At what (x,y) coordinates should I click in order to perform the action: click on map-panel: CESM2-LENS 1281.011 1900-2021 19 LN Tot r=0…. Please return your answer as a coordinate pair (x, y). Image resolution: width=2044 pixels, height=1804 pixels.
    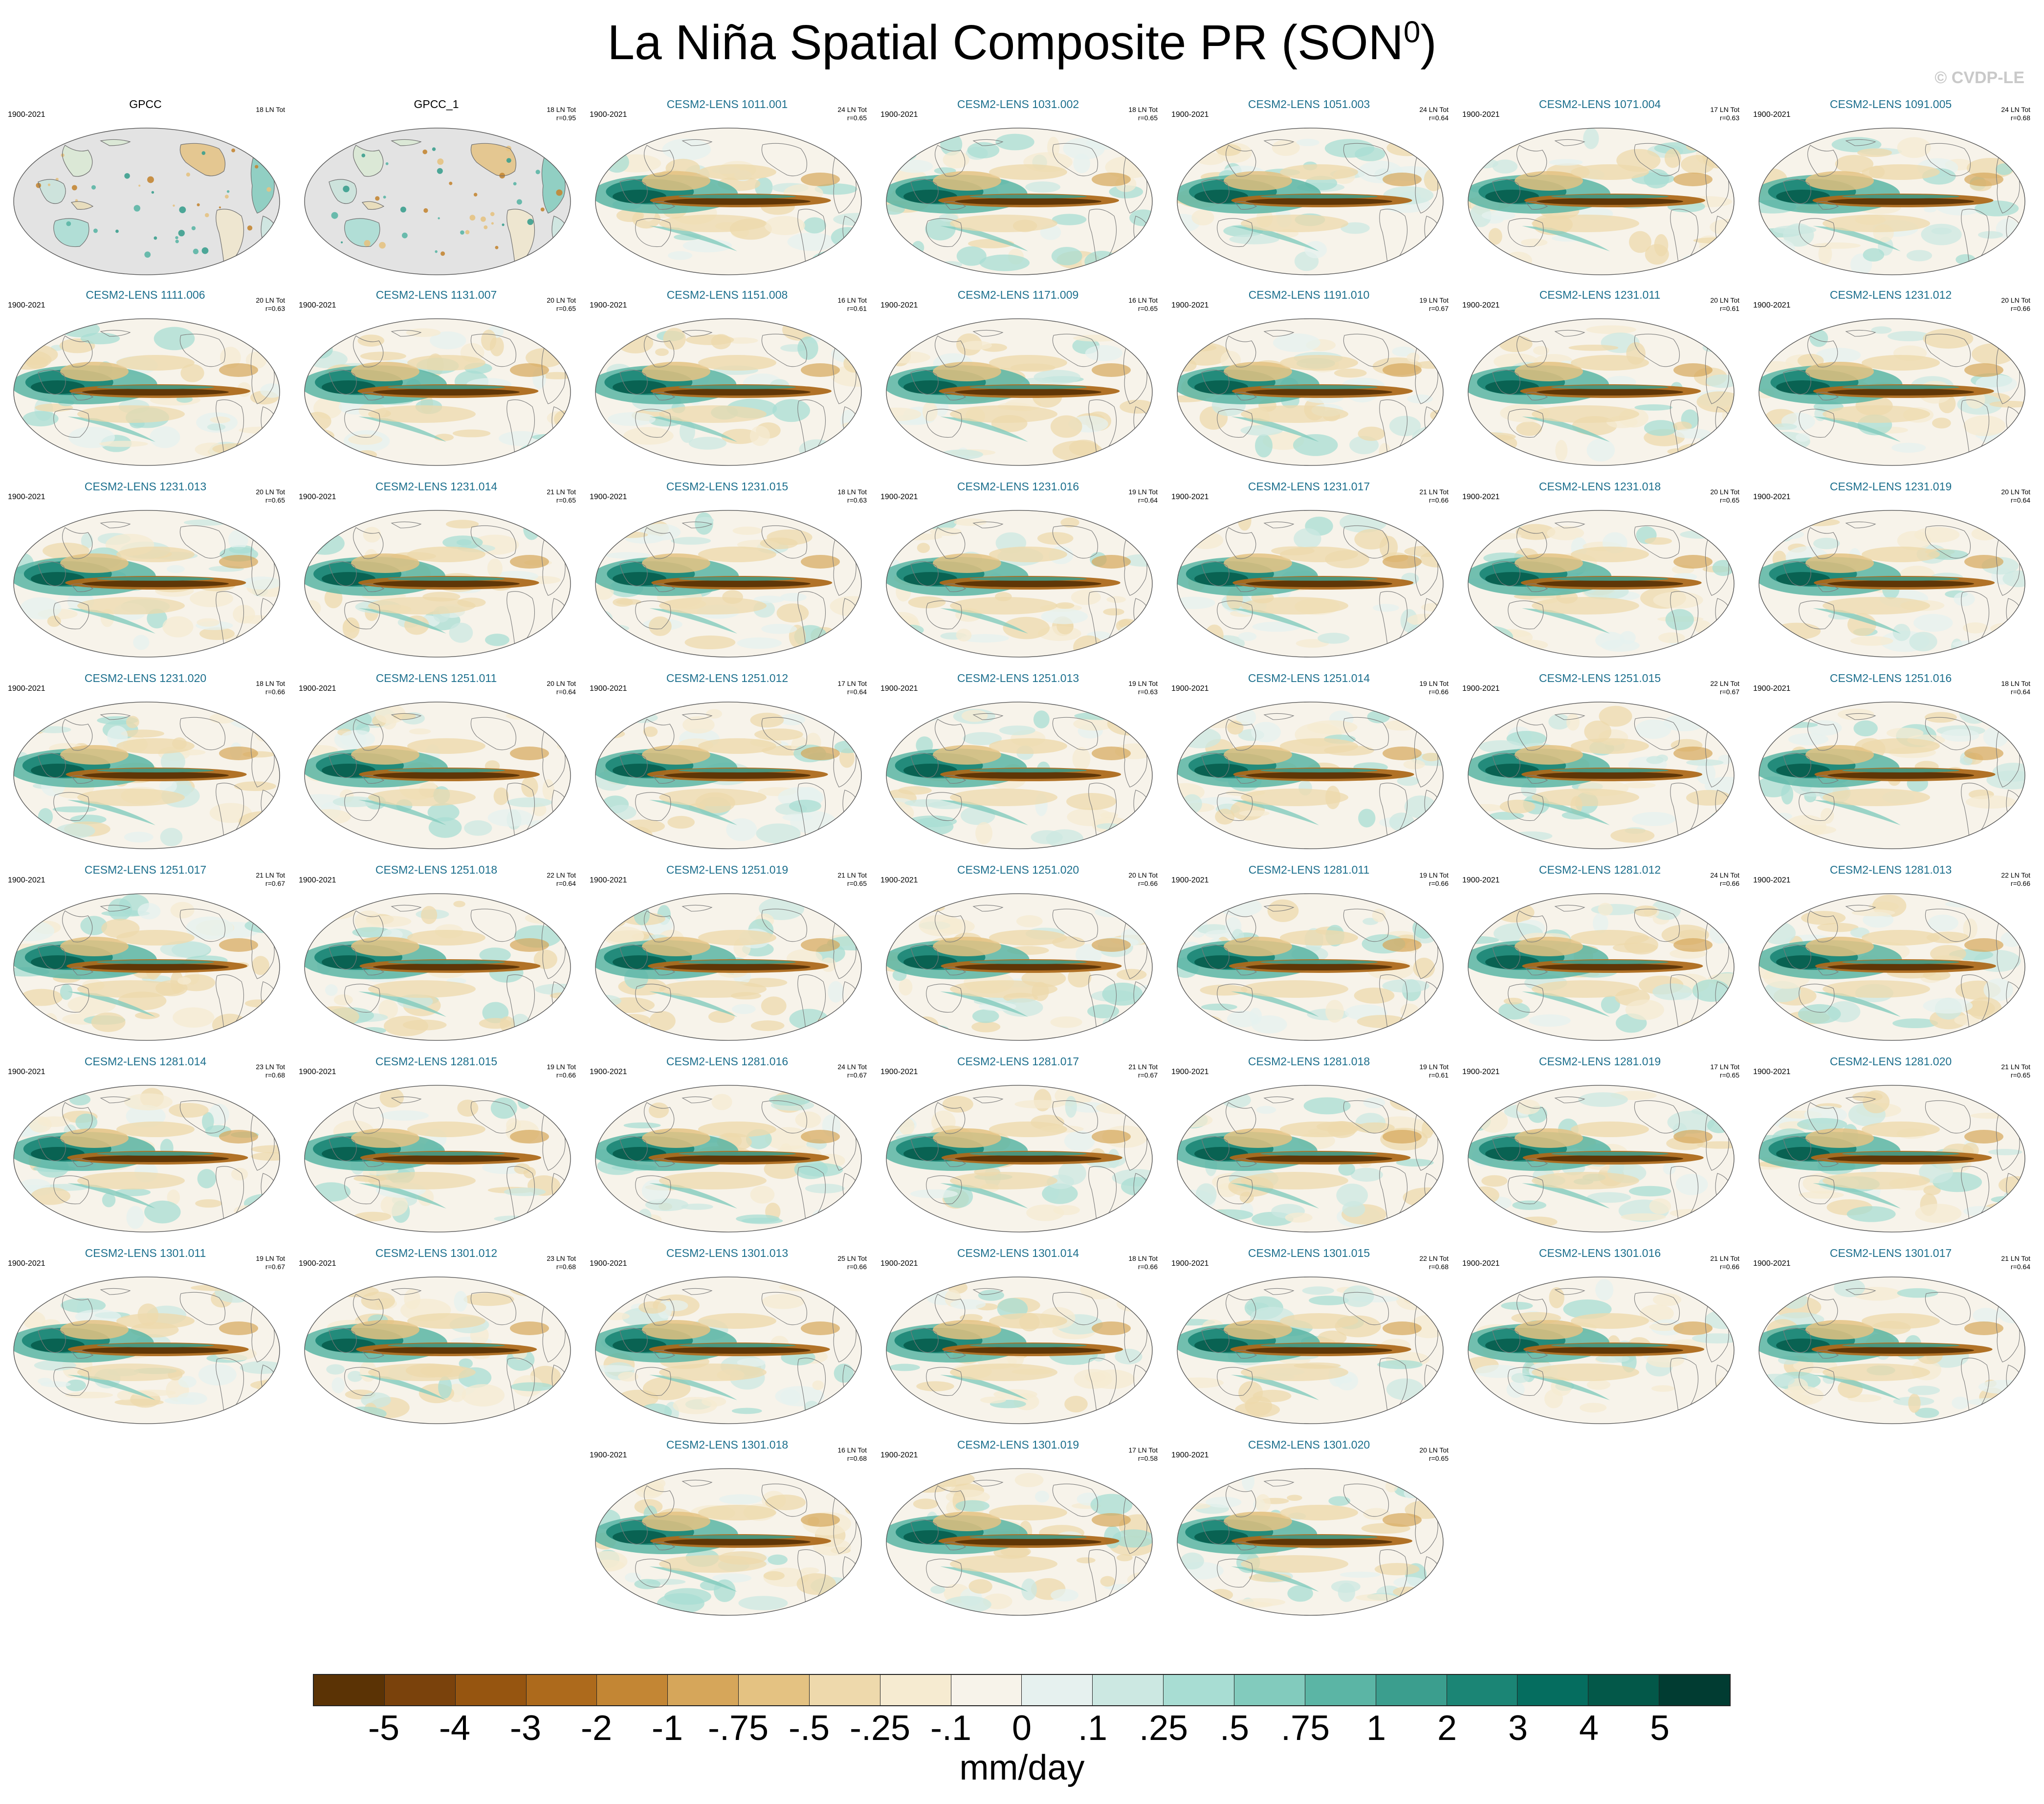
    Looking at the image, I should click on (1309, 956).